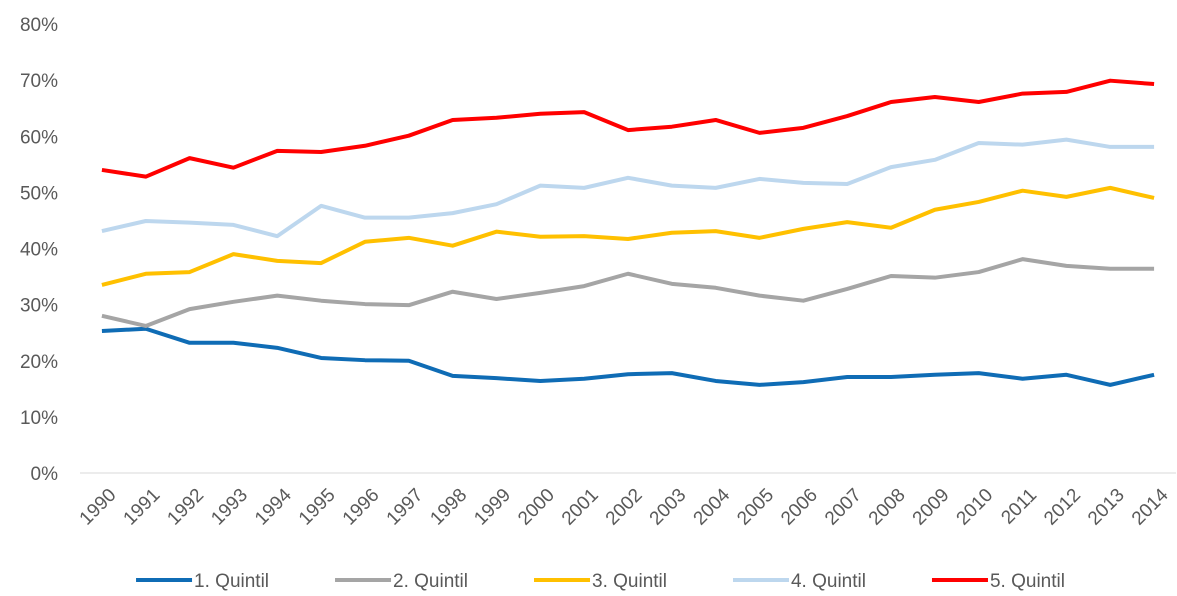 The image size is (1177, 596). What do you see at coordinates (580, 507) in the screenshot?
I see `x-tick-label: 2001` at bounding box center [580, 507].